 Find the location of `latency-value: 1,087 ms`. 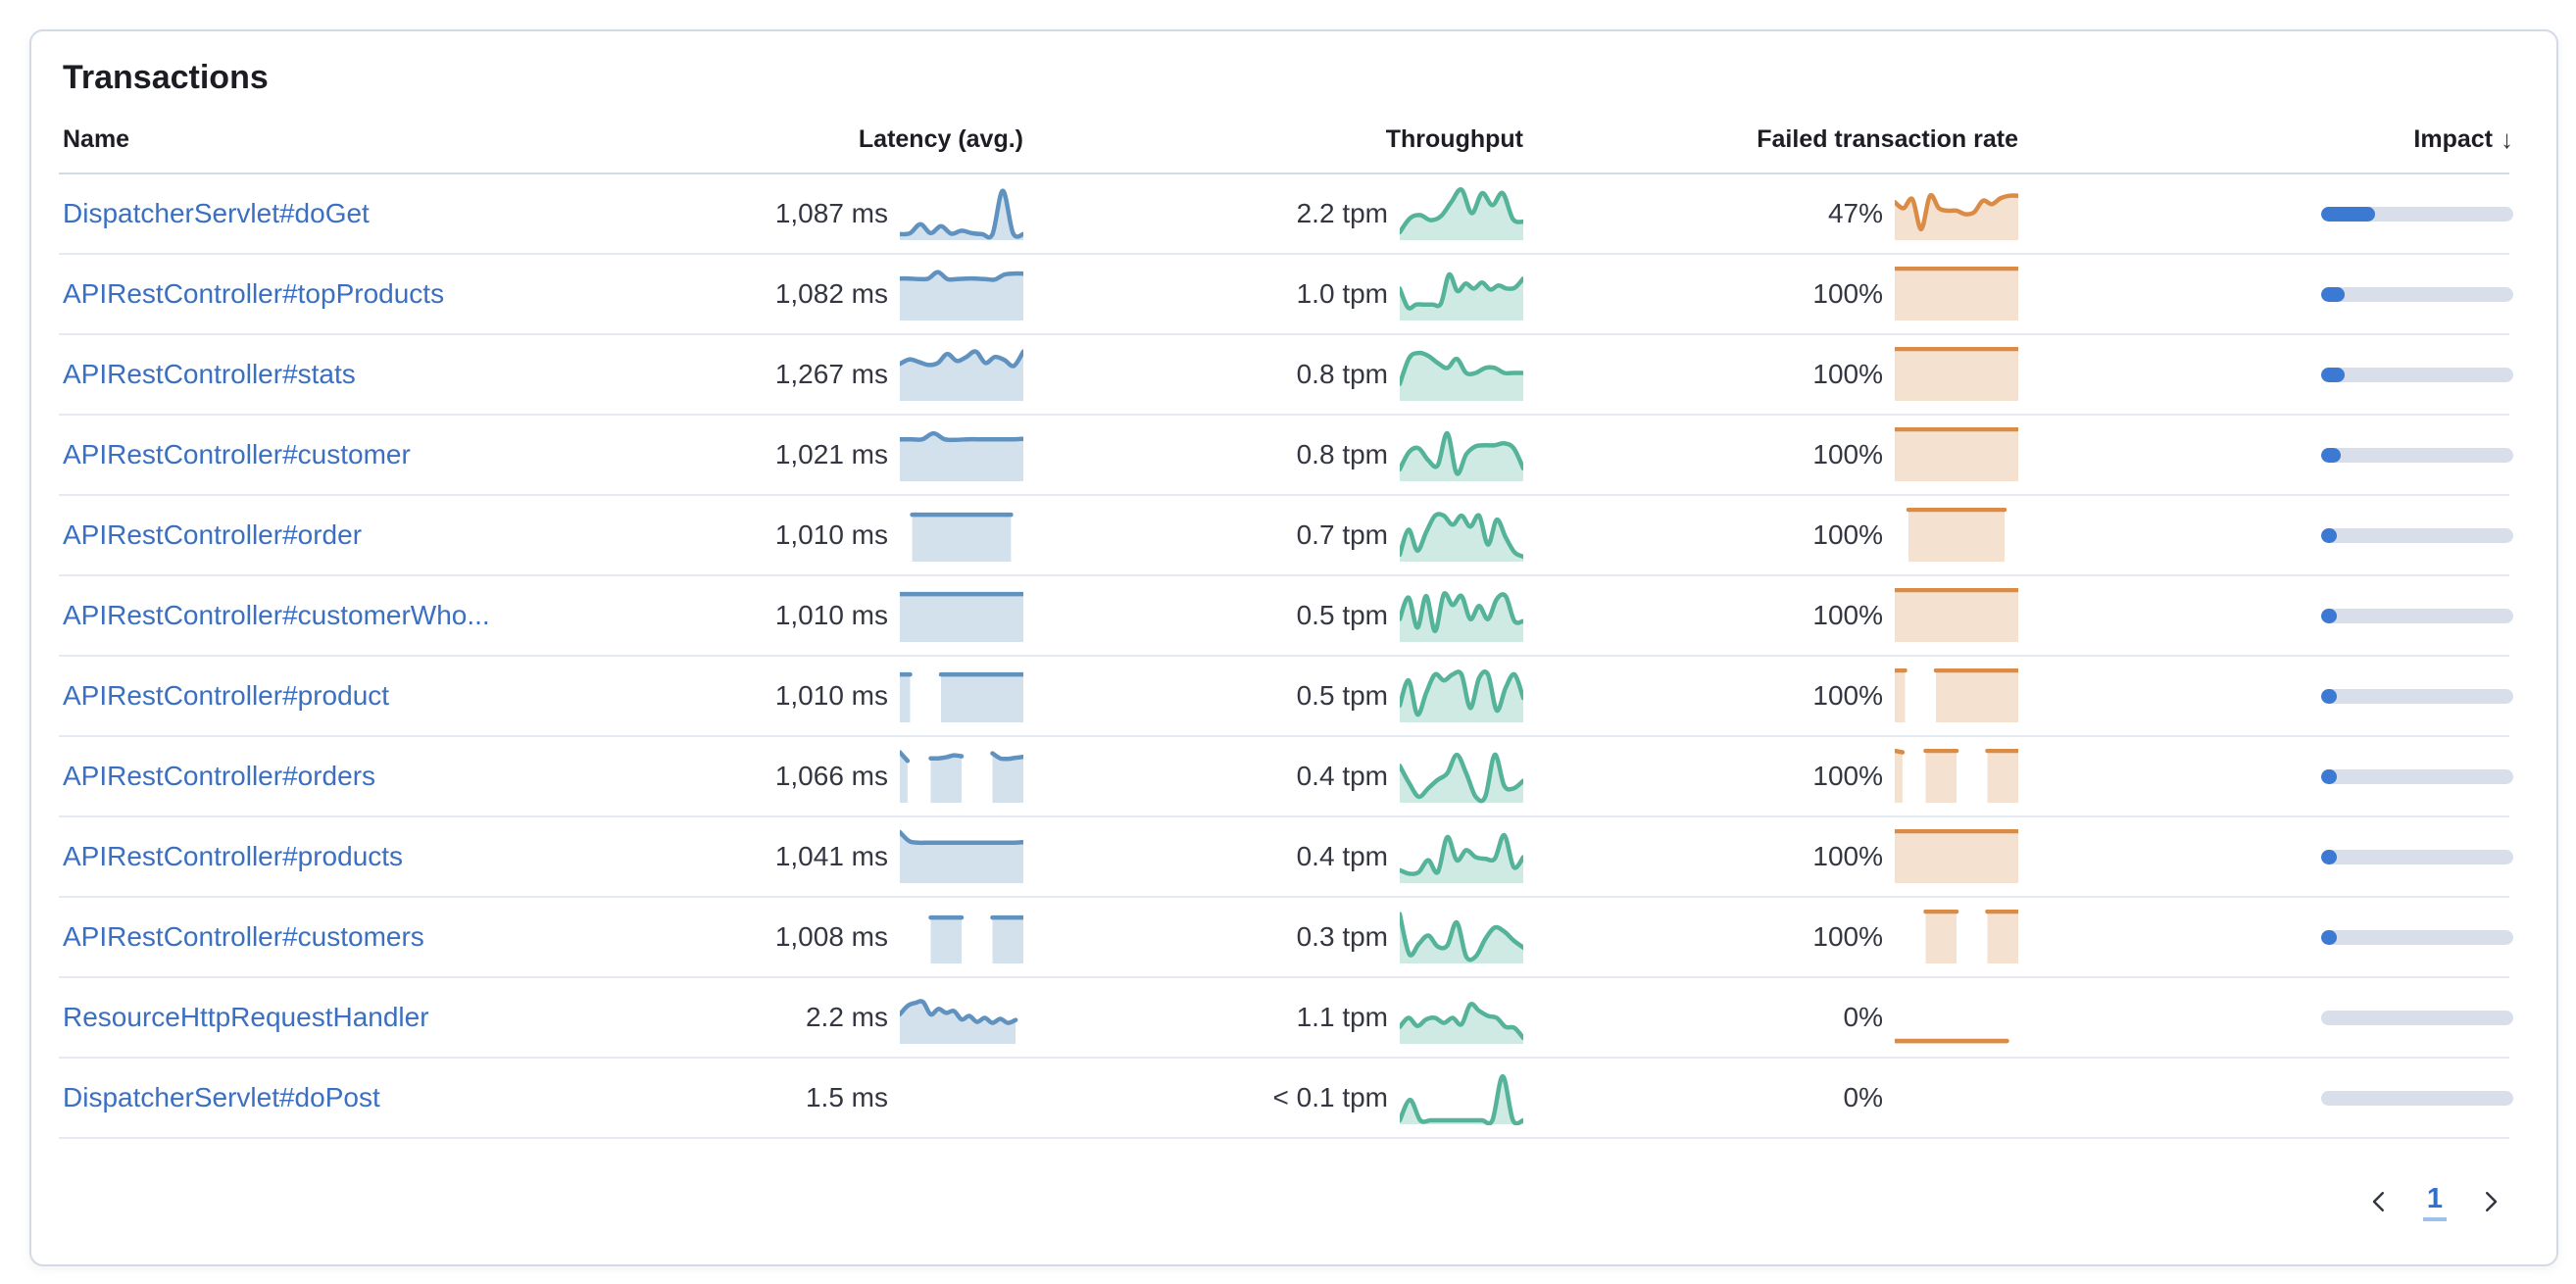

latency-value: 1,087 ms is located at coordinates (831, 213).